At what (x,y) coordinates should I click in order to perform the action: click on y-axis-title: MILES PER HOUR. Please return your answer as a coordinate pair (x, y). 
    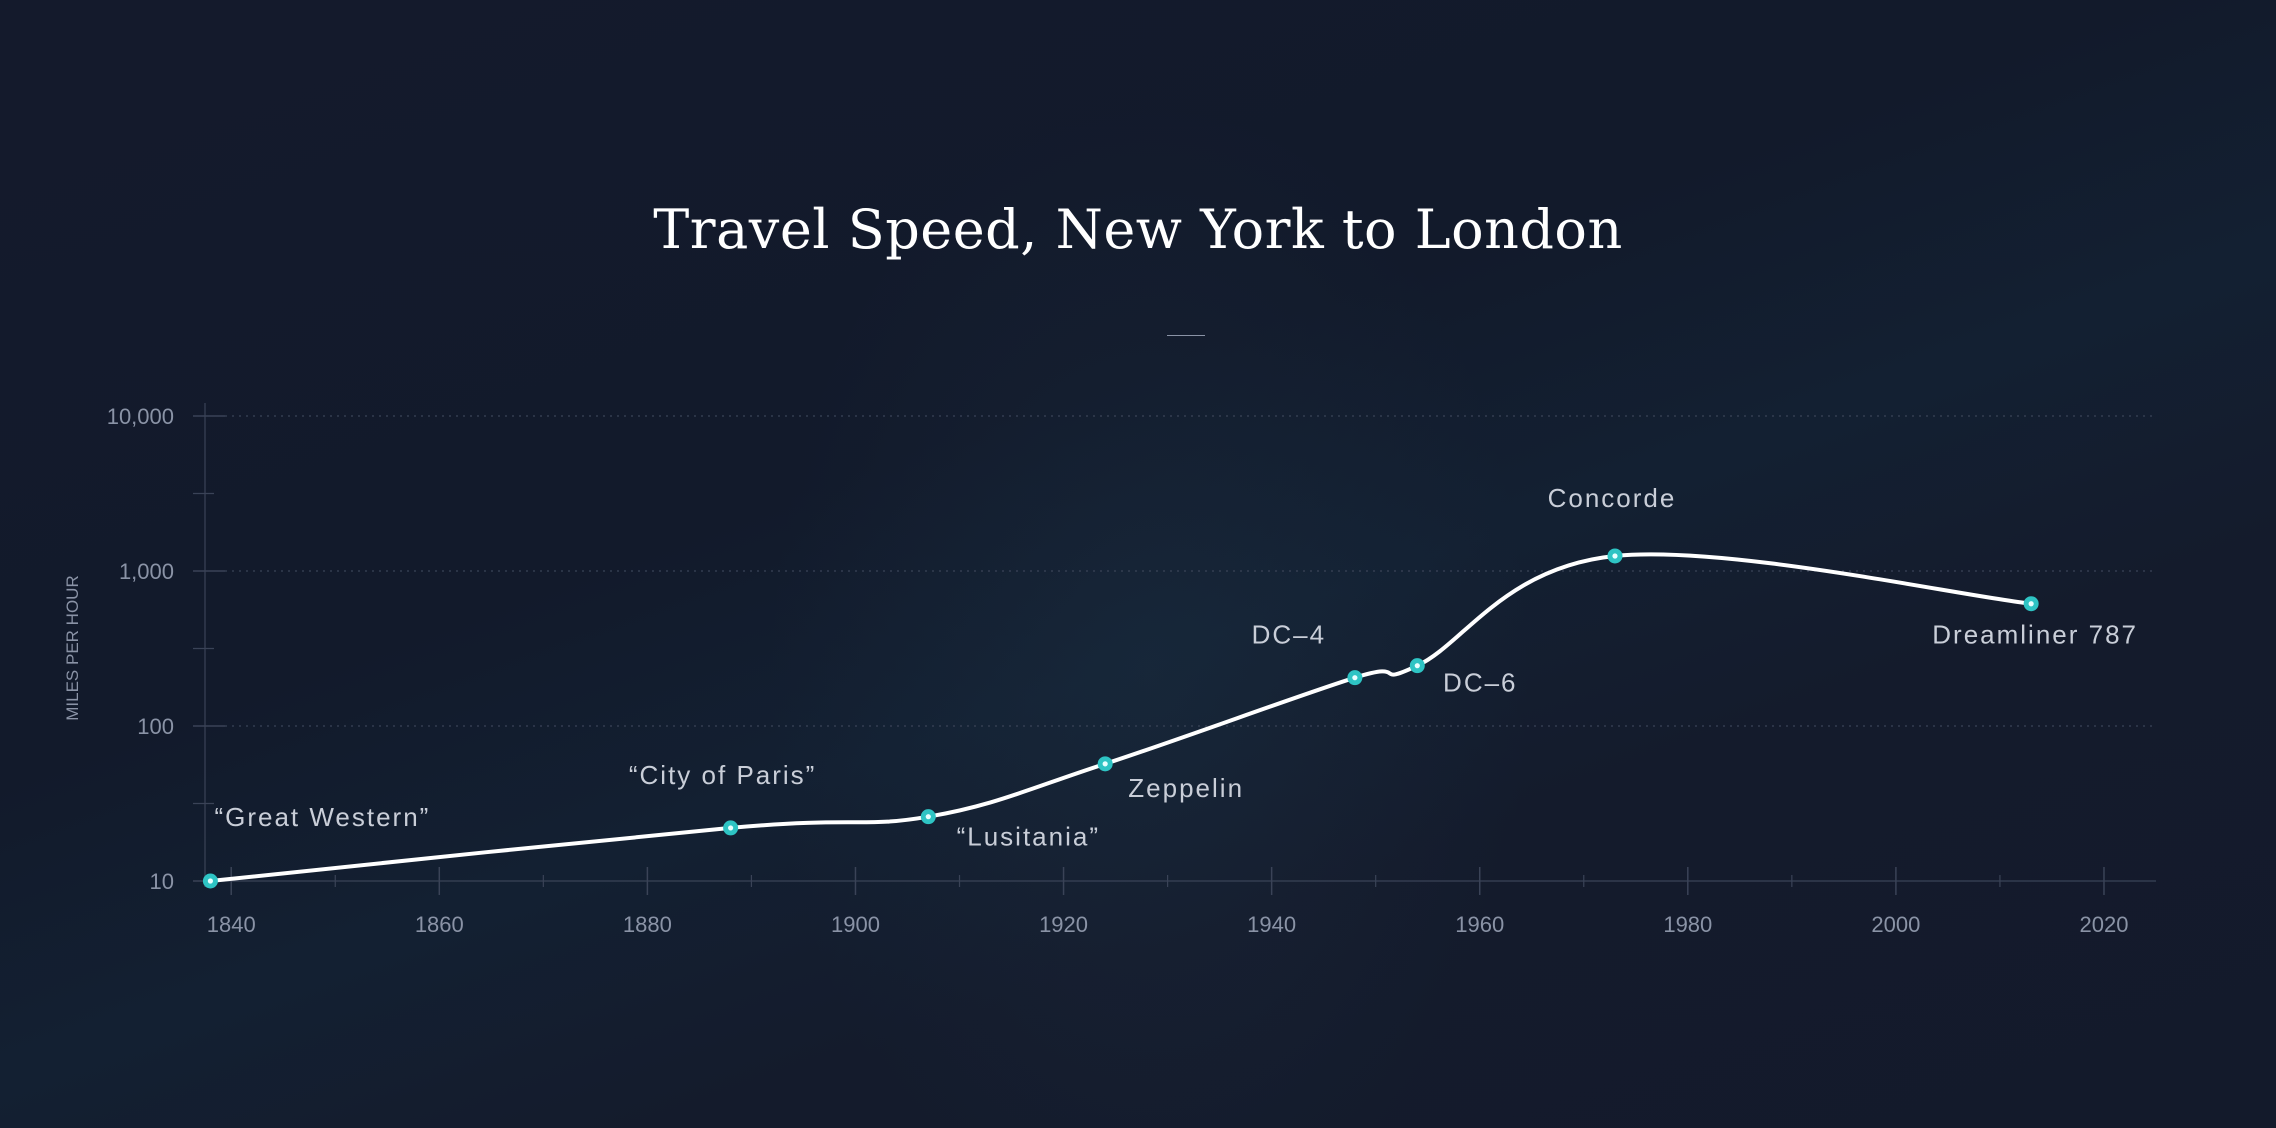
    Looking at the image, I should click on (72, 647).